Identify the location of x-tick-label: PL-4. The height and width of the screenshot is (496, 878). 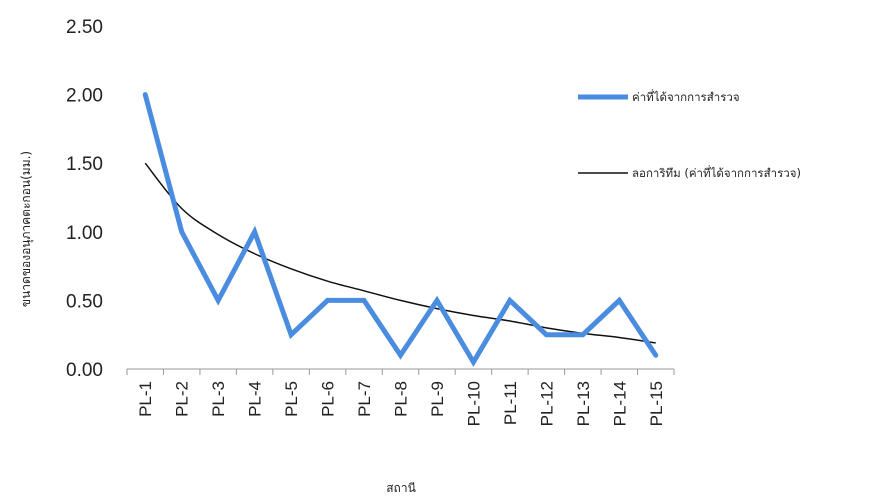
(255, 399).